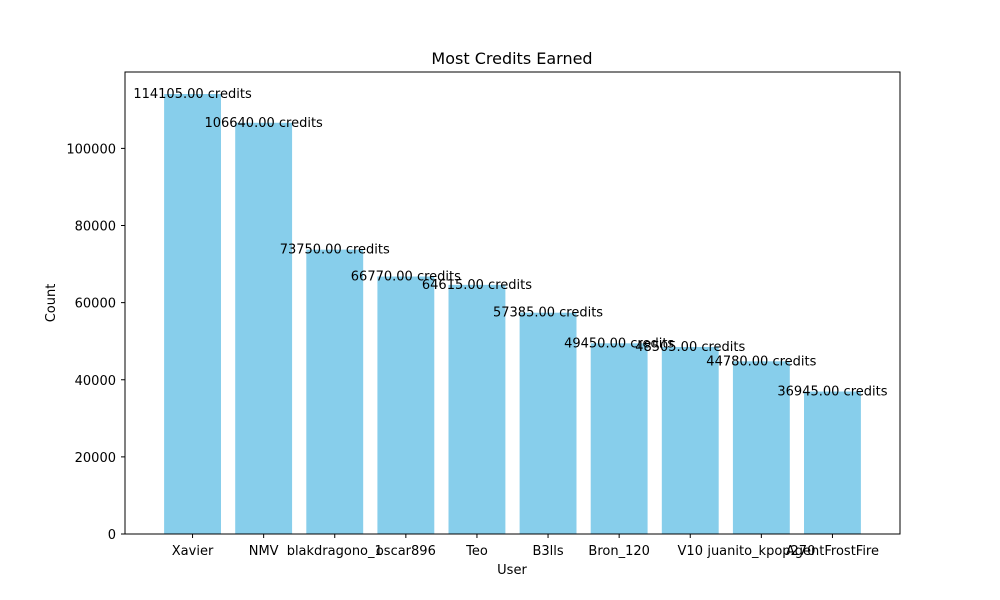 The width and height of the screenshot is (1000, 600). What do you see at coordinates (264, 551) in the screenshot?
I see `x-tick-label: NMV` at bounding box center [264, 551].